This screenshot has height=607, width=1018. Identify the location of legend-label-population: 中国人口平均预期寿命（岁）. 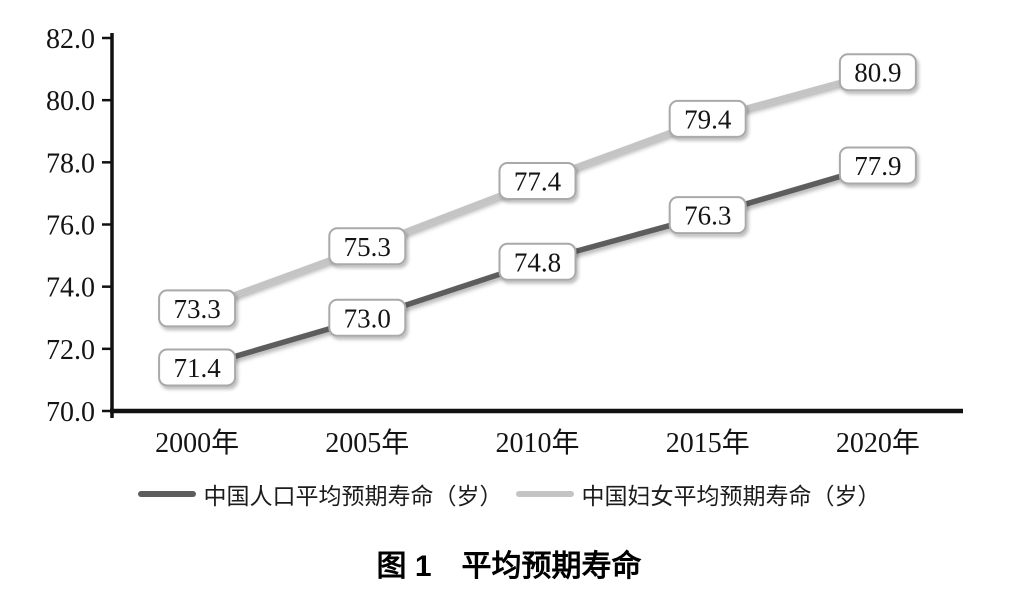
(353, 496).